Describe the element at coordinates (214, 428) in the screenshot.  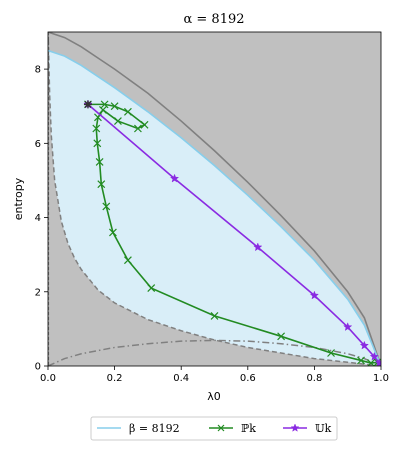
I see `legend: β = 8192 ℙk 𝕌k` at that location.